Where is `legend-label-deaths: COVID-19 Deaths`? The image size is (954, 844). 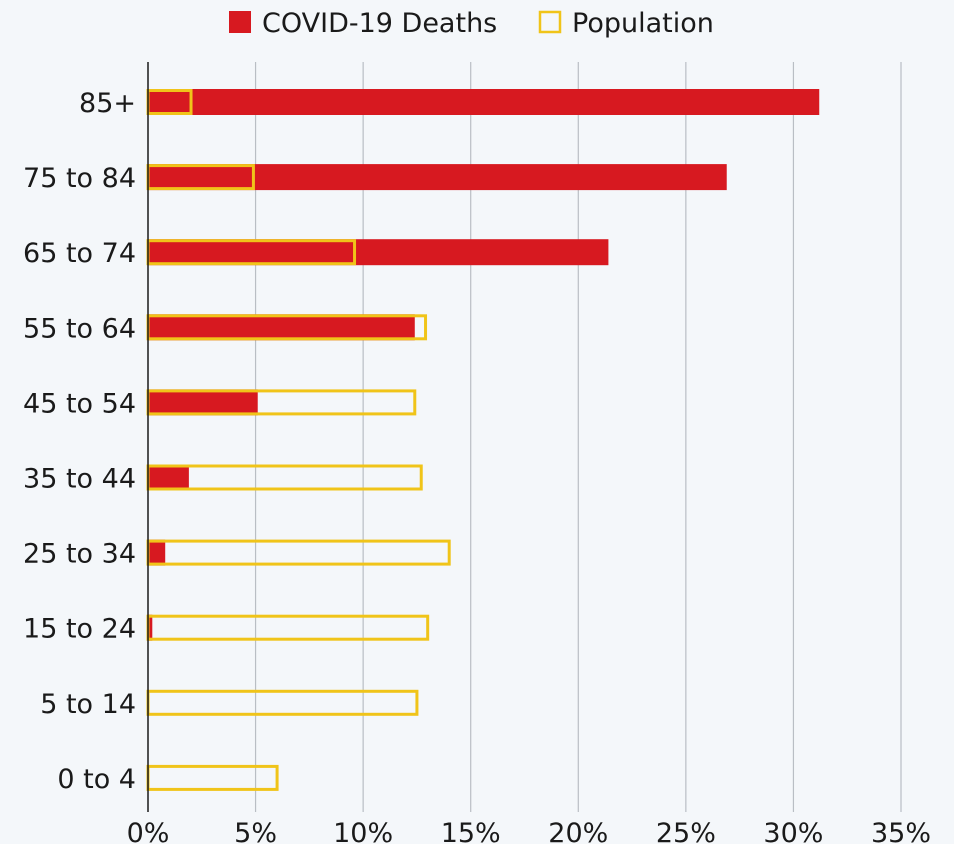
legend-label-deaths: COVID-19 Deaths is located at coordinates (379, 23).